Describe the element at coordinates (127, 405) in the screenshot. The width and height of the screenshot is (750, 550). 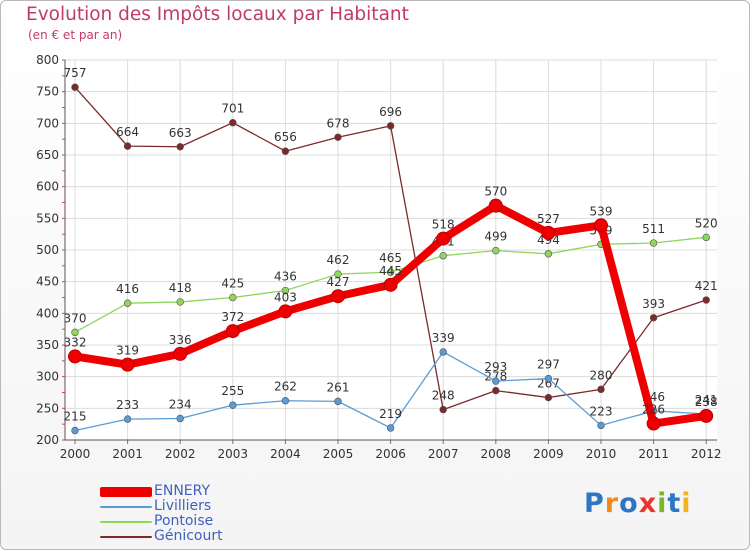
I see `data-label-livilliers: 233` at that location.